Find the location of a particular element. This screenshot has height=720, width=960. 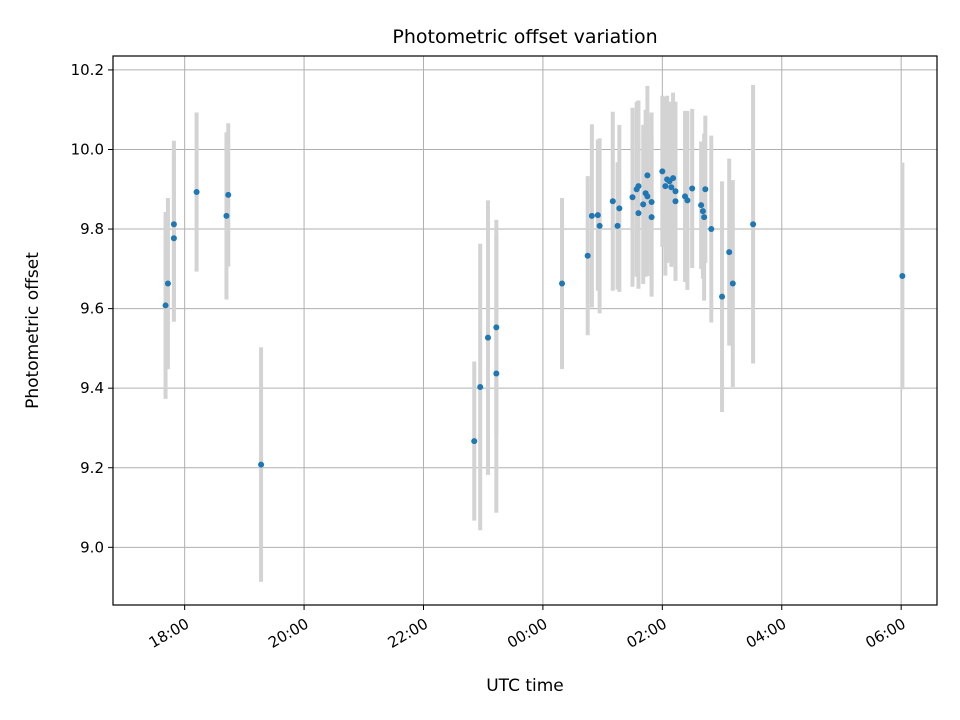

x-tick-label: 00:00 is located at coordinates (527, 633).